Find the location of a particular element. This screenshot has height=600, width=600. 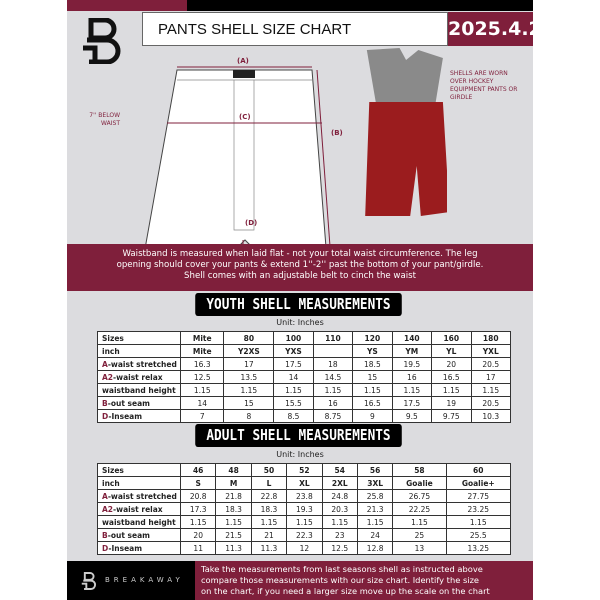

top-accent-bar is located at coordinates (127, 5).